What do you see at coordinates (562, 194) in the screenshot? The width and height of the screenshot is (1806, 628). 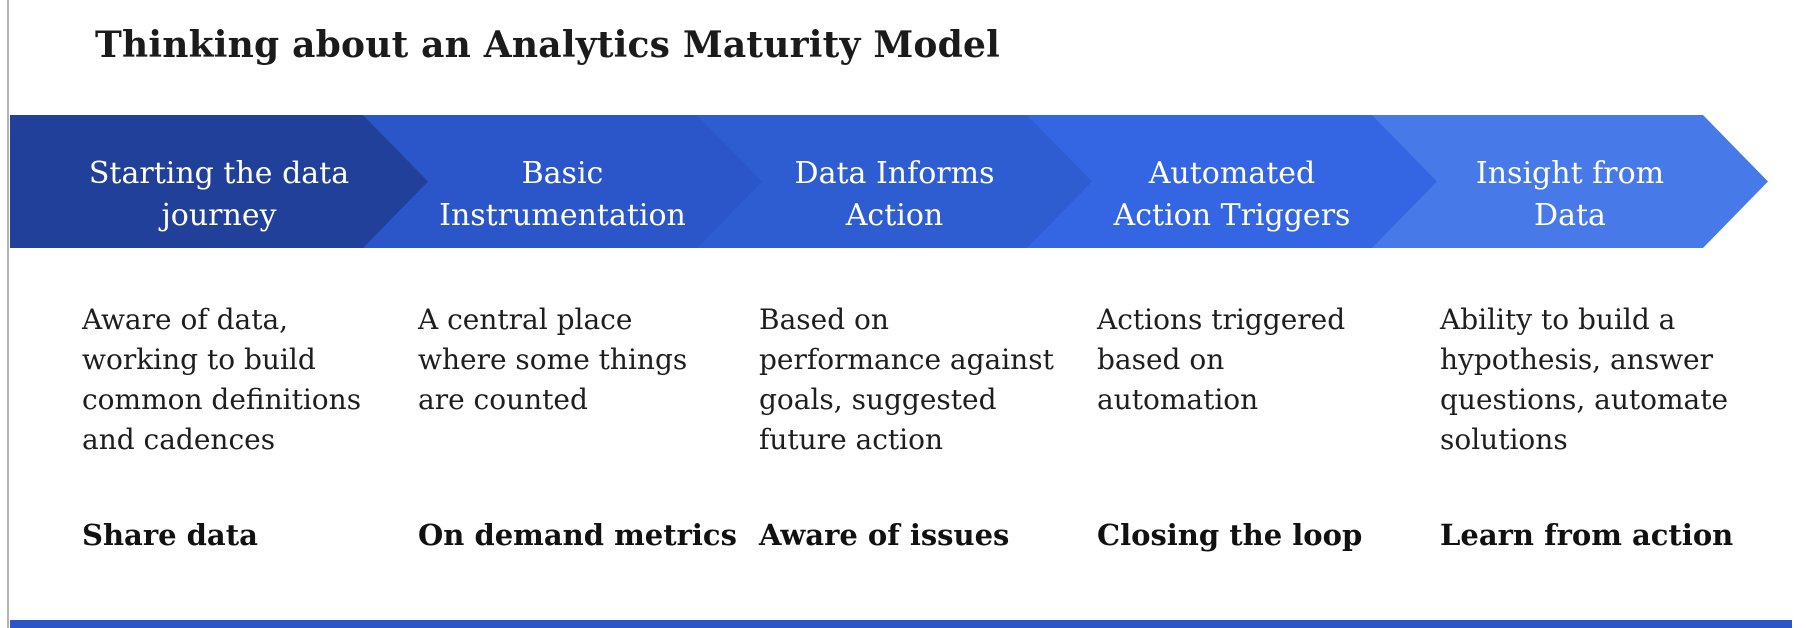 I see `chevron-stage-2-label: Basic Instrumentation` at bounding box center [562, 194].